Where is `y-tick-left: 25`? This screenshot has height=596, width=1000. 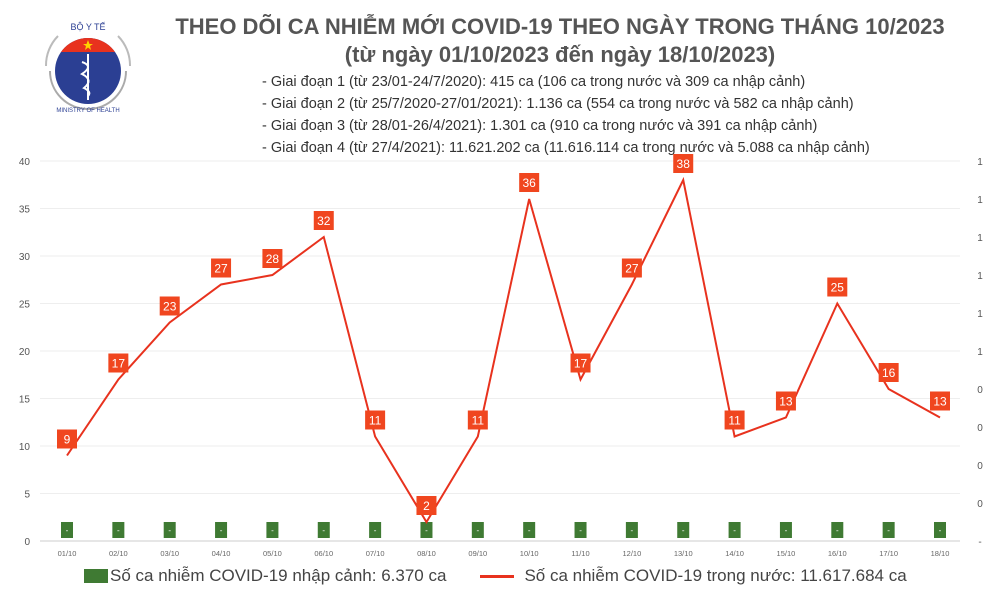 y-tick-left: 25 is located at coordinates (25, 305).